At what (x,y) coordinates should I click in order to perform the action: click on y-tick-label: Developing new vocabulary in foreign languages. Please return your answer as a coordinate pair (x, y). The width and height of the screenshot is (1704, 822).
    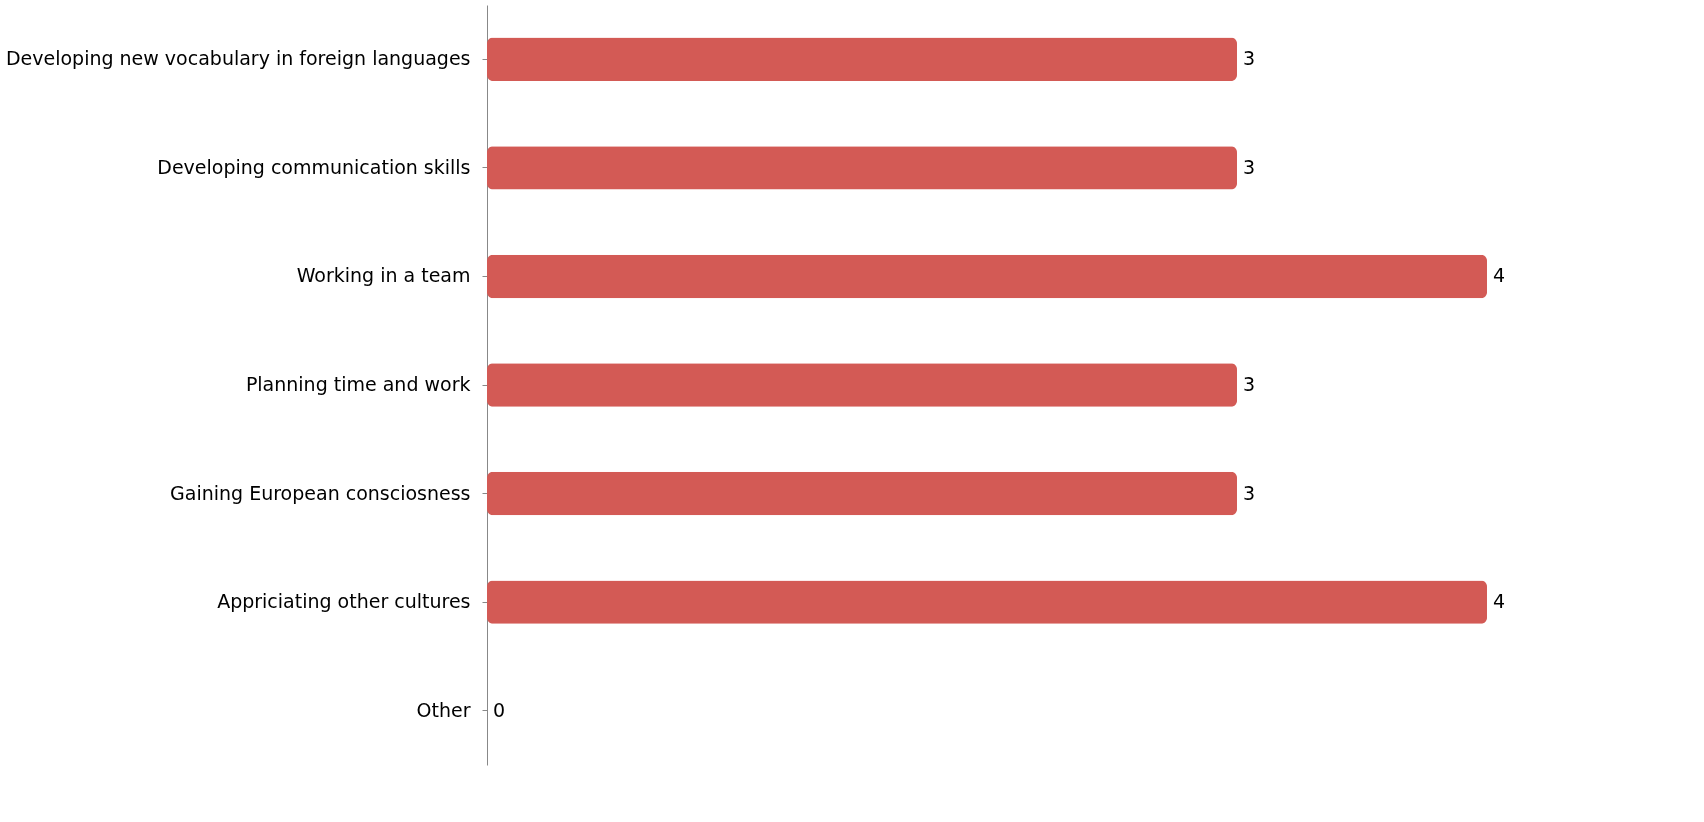
    Looking at the image, I should click on (238, 58).